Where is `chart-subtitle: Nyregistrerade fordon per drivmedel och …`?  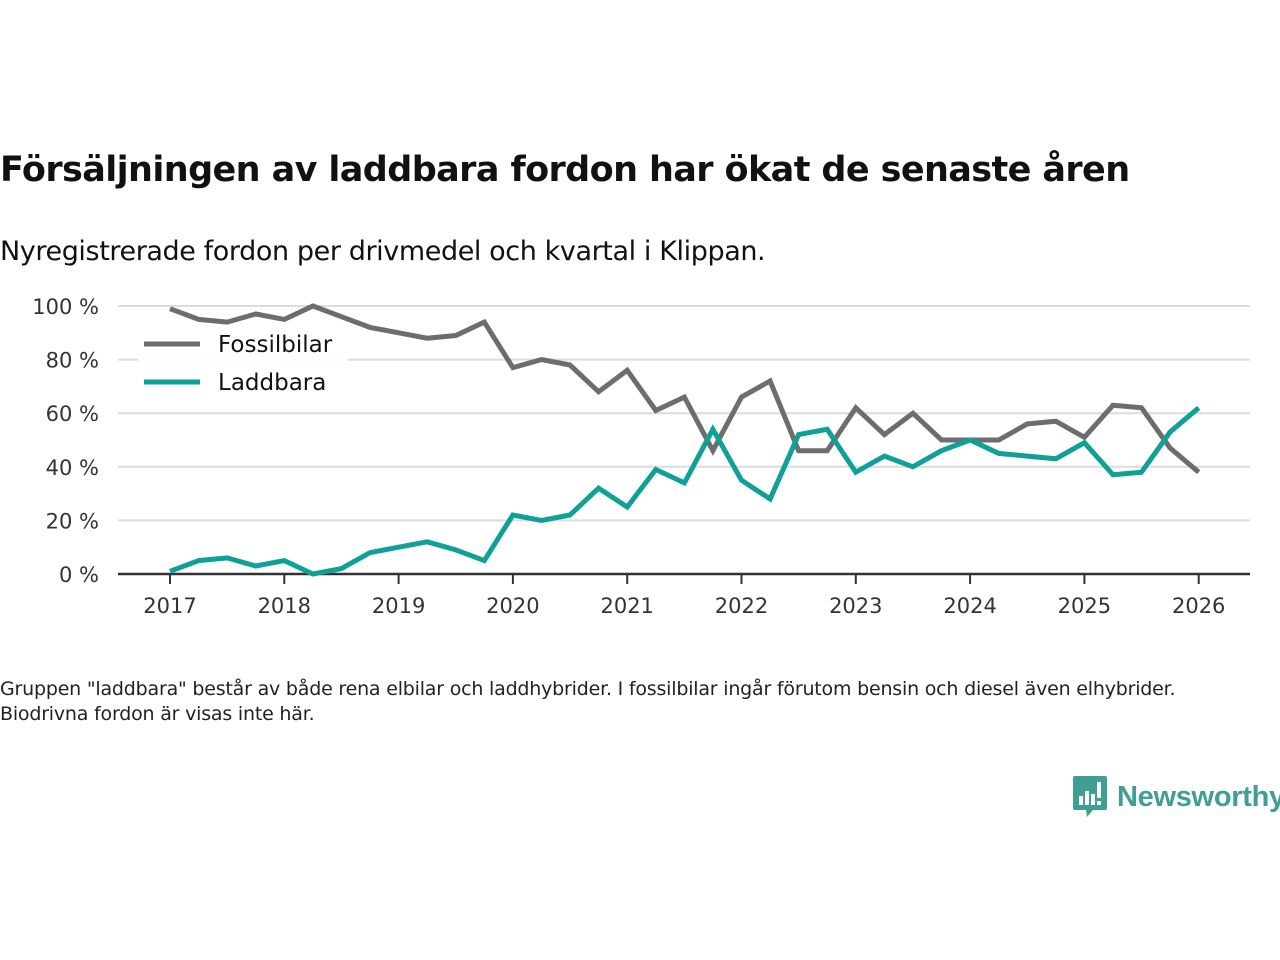
chart-subtitle: Nyregistrerade fordon per drivmedel och … is located at coordinates (383, 251).